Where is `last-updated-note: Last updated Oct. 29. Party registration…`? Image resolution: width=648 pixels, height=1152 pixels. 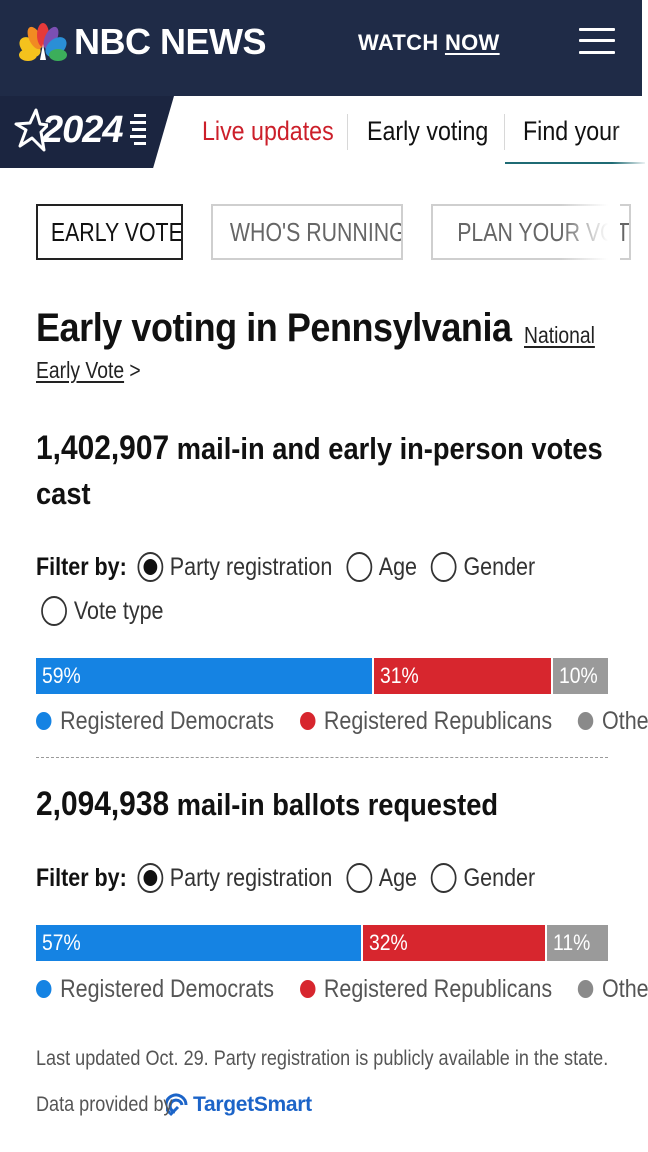 last-updated-note: Last updated Oct. 29. Party registration… is located at coordinates (322, 1058).